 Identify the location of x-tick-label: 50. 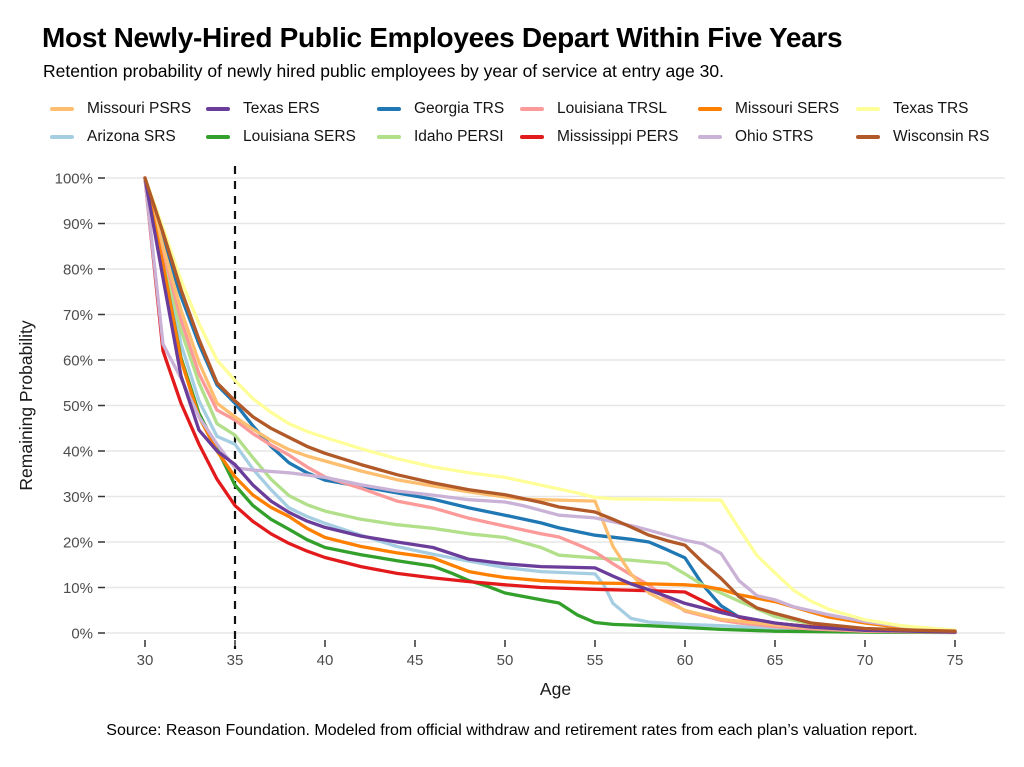
(505, 660).